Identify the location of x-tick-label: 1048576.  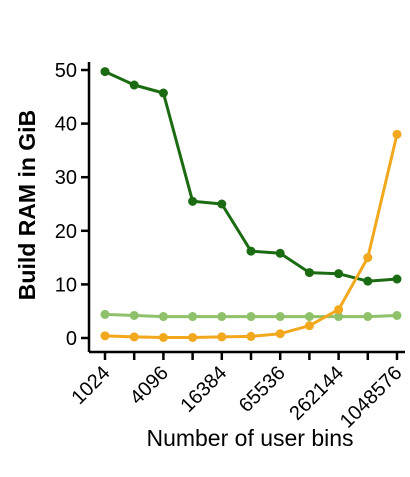
(371, 397).